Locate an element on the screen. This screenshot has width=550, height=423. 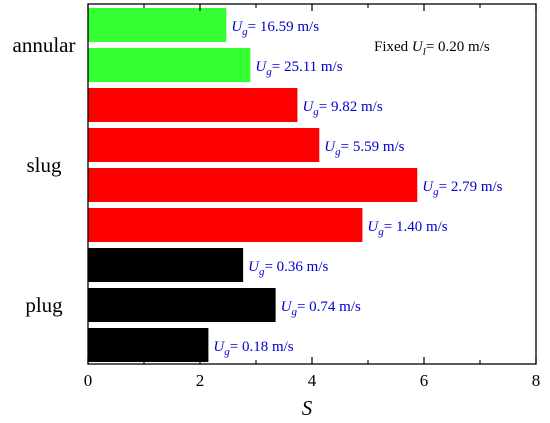
category-label: annular is located at coordinates (44, 45).